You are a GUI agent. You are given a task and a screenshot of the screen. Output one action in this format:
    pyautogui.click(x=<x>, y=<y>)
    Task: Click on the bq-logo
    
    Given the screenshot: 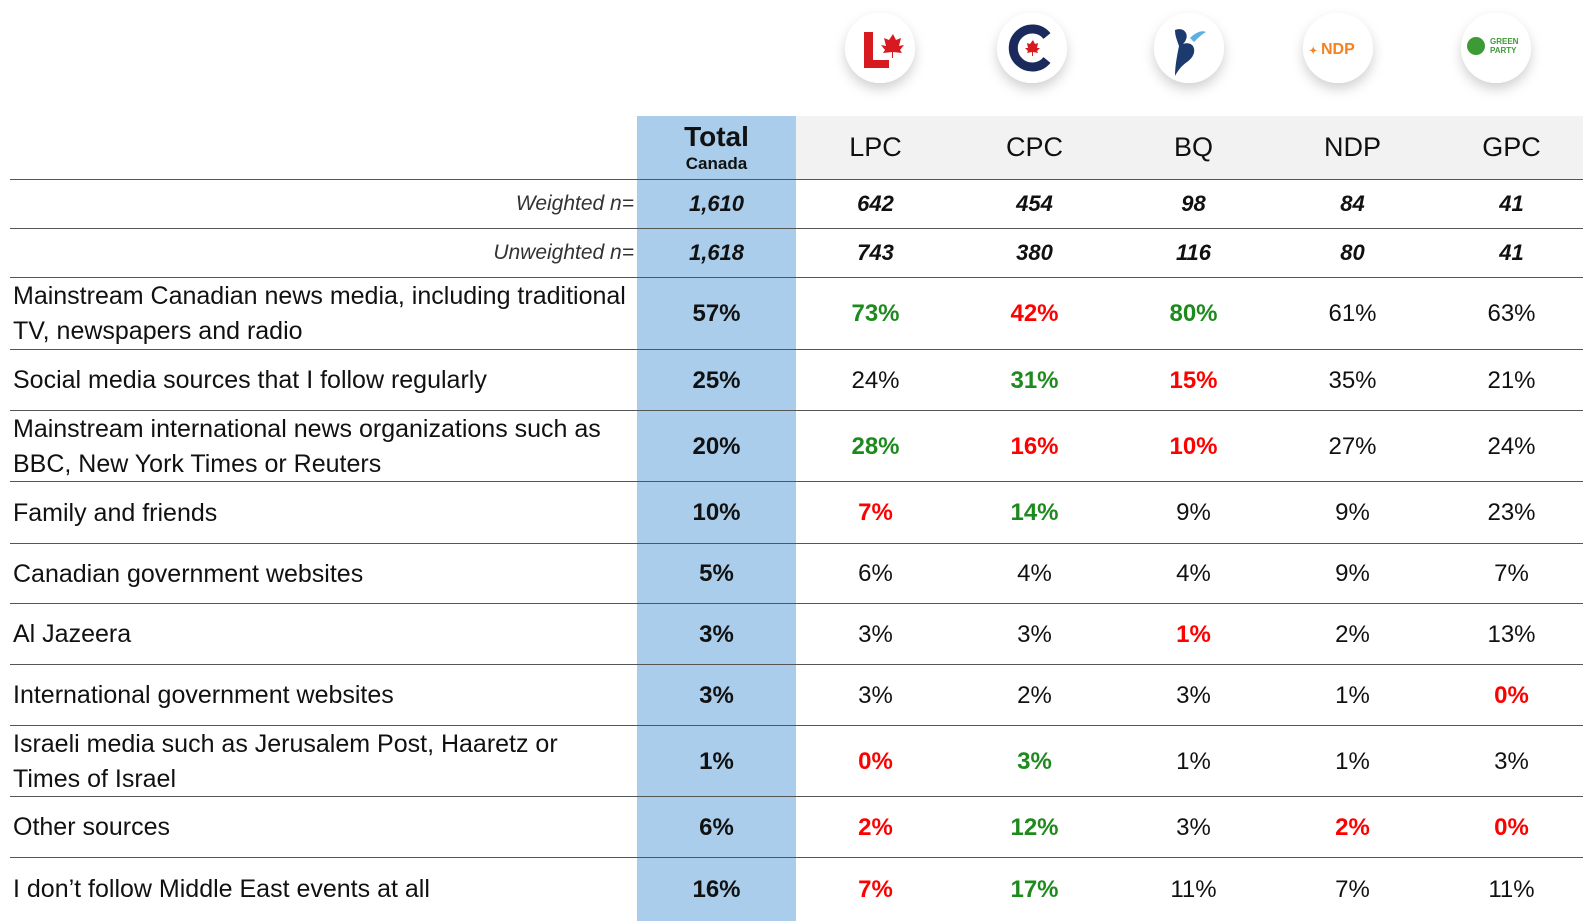 What is the action you would take?
    pyautogui.click(x=1189, y=48)
    